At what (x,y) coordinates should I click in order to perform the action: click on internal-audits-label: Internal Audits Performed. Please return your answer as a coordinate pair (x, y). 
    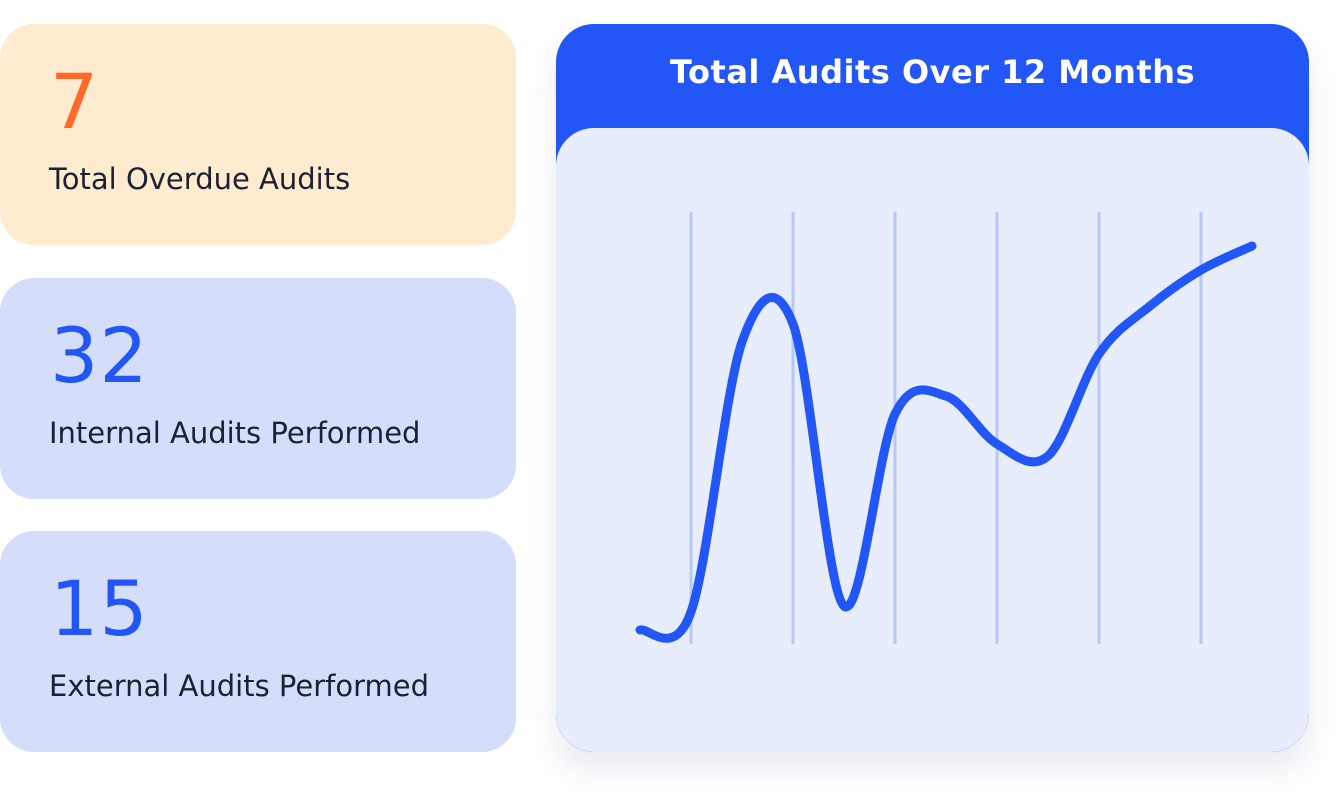
    Looking at the image, I should click on (235, 433).